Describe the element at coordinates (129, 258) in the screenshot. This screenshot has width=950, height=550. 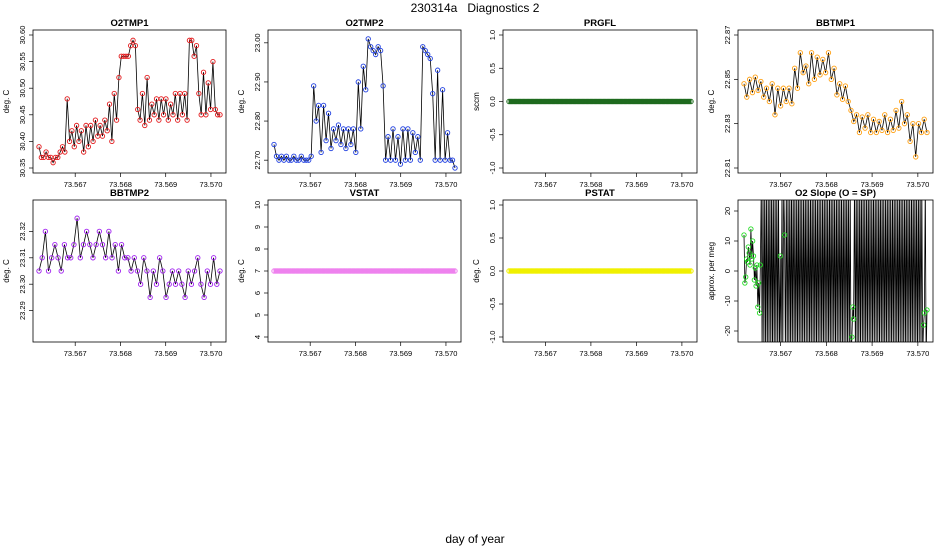
I see `data-series-bbtmp2` at that location.